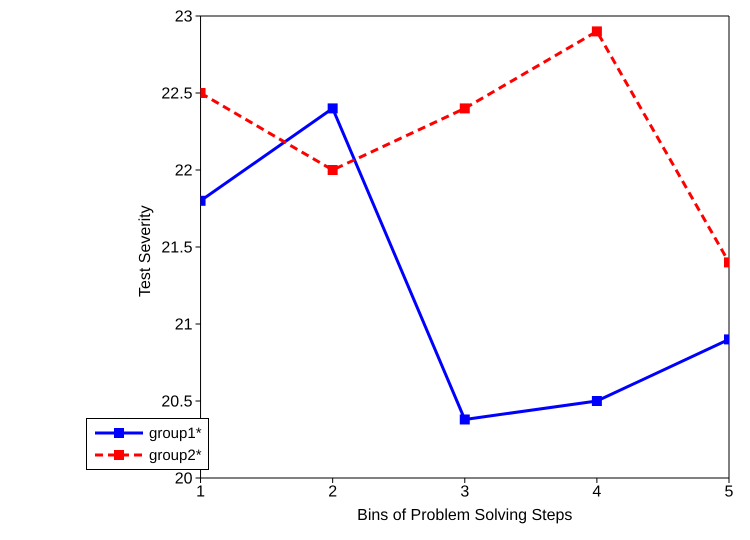 This screenshot has height=540, width=750. I want to click on legend-label: group1*, so click(175, 433).